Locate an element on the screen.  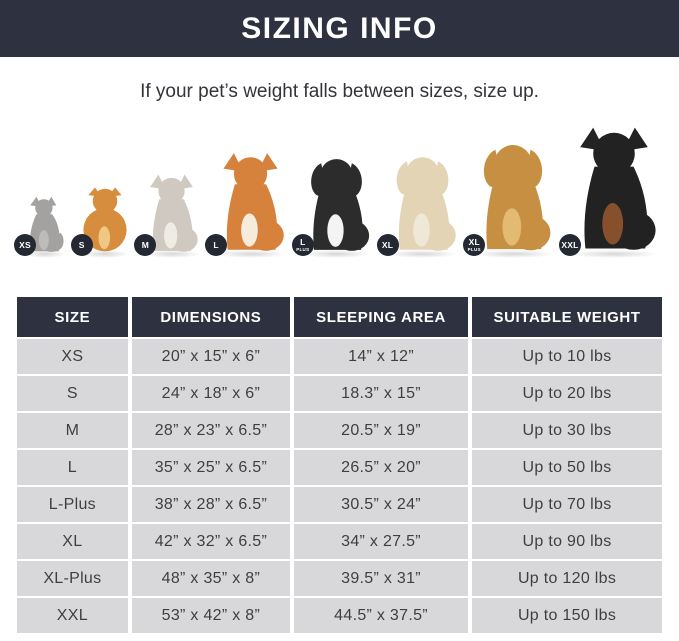
cell-size: L is located at coordinates (72, 467).